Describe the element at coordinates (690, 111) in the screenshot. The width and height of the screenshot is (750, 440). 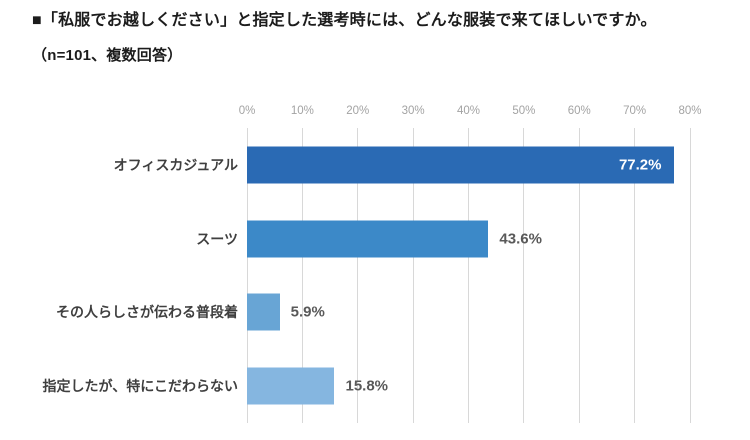
I see `axis-tick-label: 80%` at that location.